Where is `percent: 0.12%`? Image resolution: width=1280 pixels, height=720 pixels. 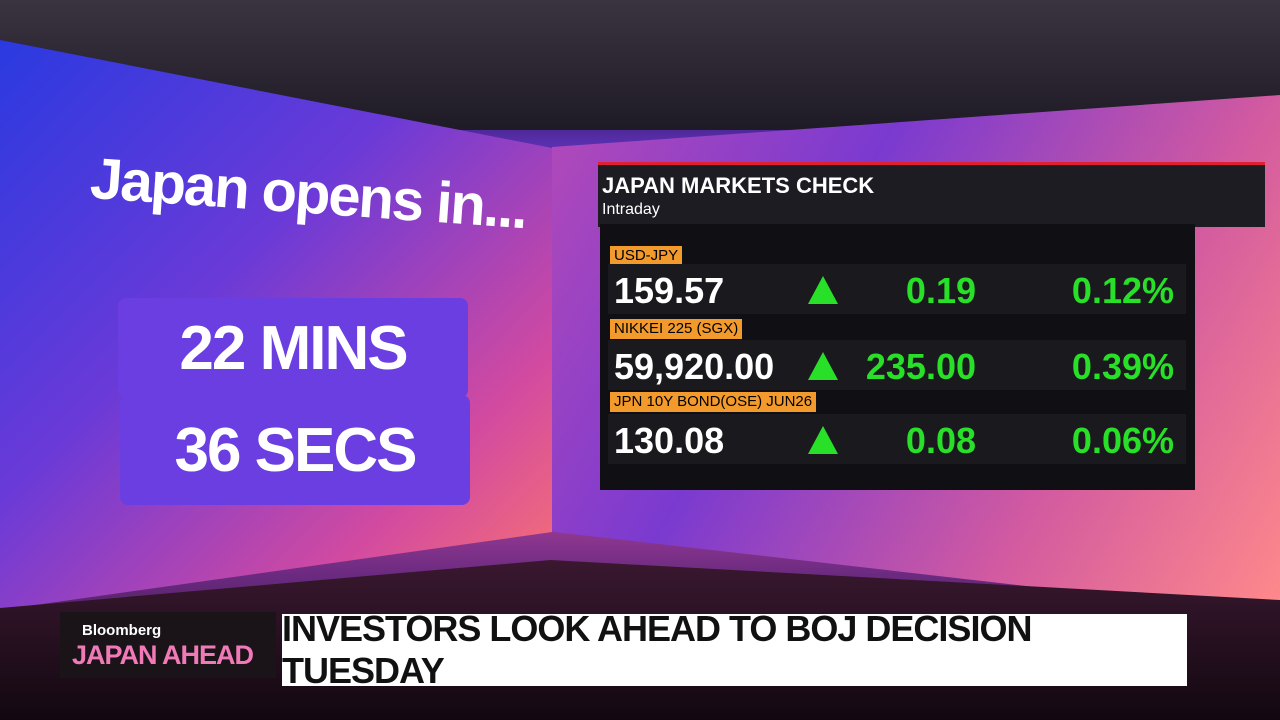 percent: 0.12% is located at coordinates (1122, 290).